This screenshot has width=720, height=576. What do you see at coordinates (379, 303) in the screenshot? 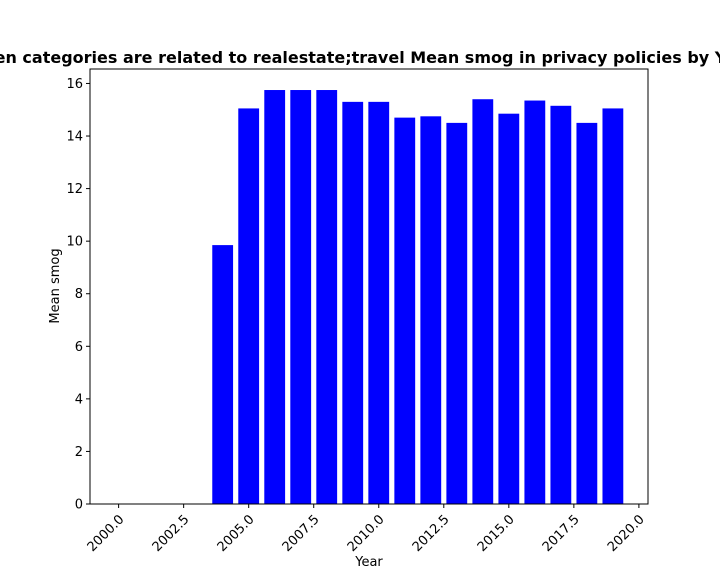
I see `bar-2010` at bounding box center [379, 303].